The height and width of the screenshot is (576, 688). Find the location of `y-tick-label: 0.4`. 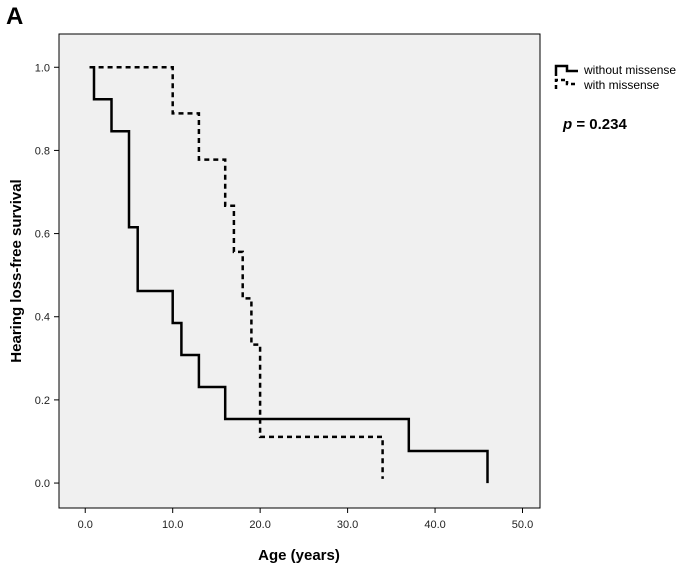

y-tick-label: 0.4 is located at coordinates (42, 318).